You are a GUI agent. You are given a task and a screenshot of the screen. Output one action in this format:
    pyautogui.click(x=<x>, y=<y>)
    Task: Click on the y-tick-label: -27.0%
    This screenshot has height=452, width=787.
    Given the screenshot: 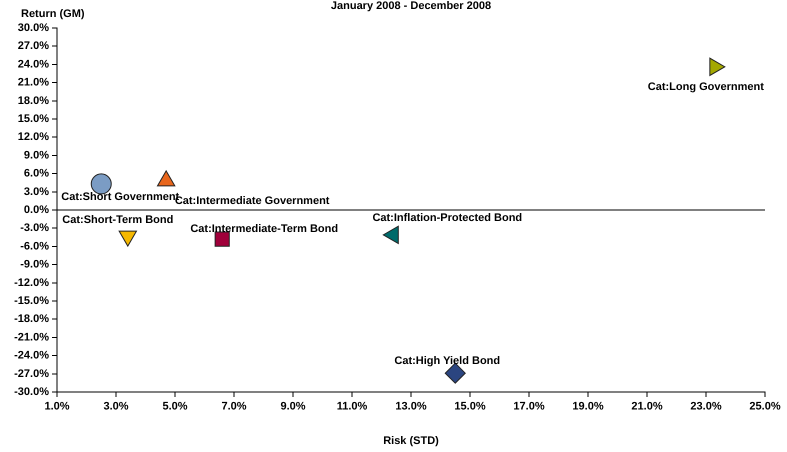 What is the action you would take?
    pyautogui.click(x=32, y=374)
    